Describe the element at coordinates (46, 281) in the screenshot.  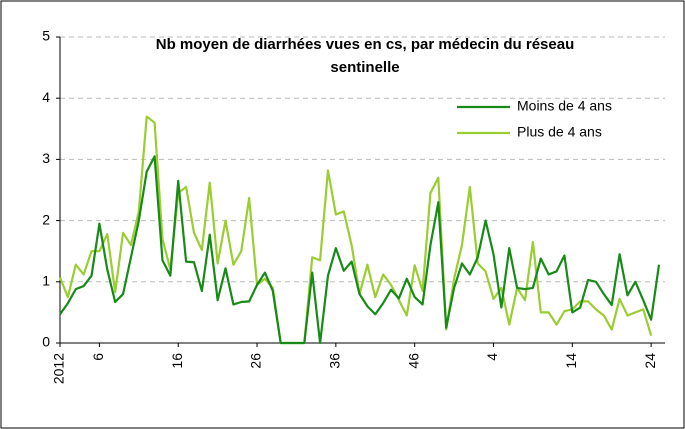
I see `y-tick-label: 1` at that location.